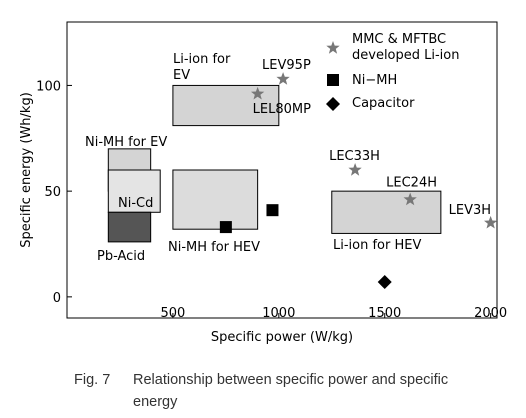  Describe the element at coordinates (384, 313) in the screenshot. I see `x-tick-label: 1500` at that location.